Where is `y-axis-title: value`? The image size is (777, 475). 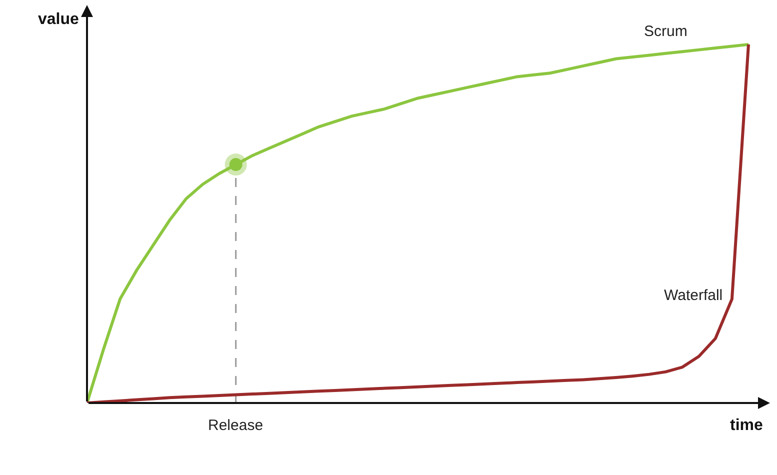
y-axis-title: value is located at coordinates (59, 19).